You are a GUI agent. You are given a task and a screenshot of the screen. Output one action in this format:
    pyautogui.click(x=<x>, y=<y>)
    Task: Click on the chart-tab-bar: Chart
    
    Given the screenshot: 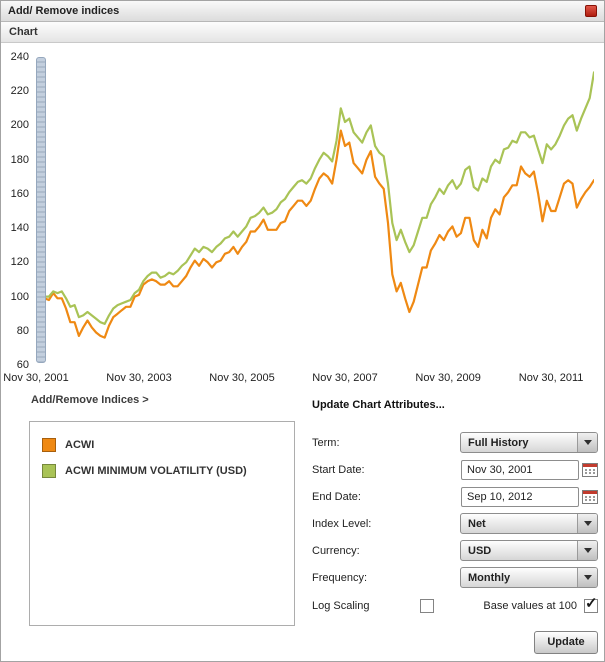 What is the action you would take?
    pyautogui.click(x=302, y=32)
    